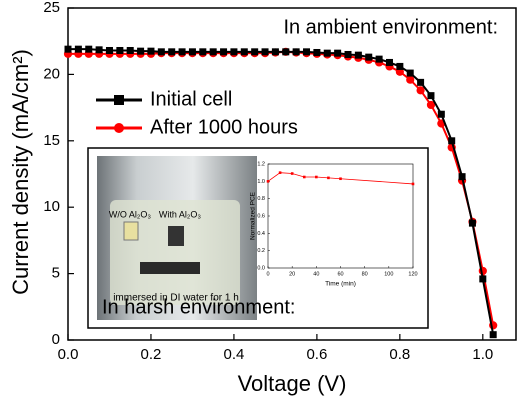 The height and width of the screenshot is (407, 520). What do you see at coordinates (191, 99) in the screenshot?
I see `legend-label: Initial cell` at bounding box center [191, 99].